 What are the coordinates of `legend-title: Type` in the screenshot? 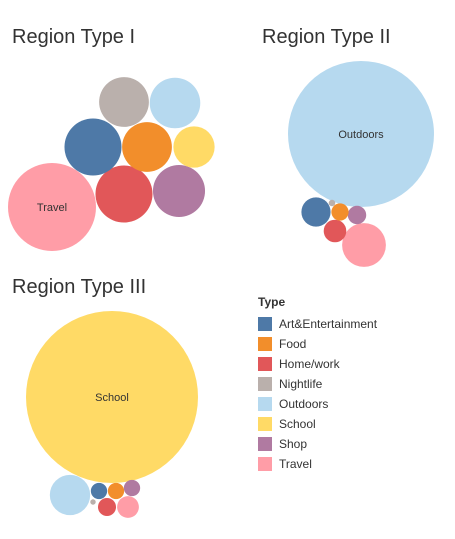 It's located at (272, 302).